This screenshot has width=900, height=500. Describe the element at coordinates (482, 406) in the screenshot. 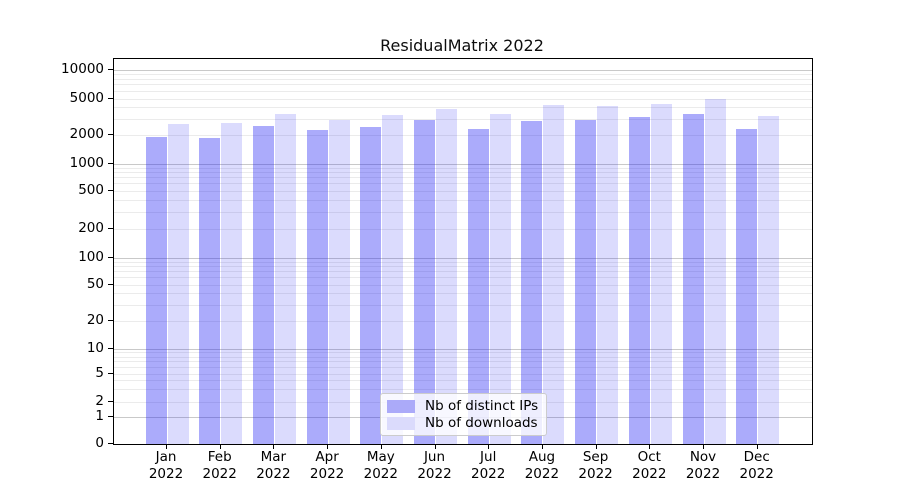

I see `legend-label-distinct-ips: Nb of distinct IPs` at that location.